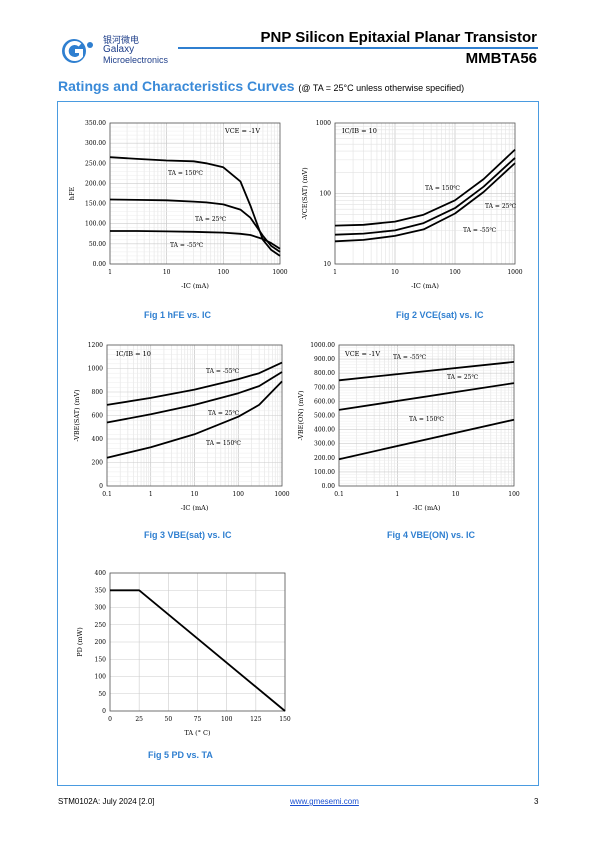  I want to click on x-tick-label: 10, so click(456, 494).